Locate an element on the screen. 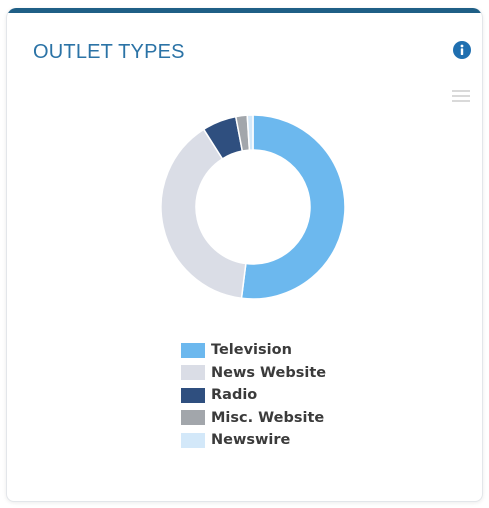 Image resolution: width=489 pixels, height=508 pixels. donut-chart is located at coordinates (253, 207).